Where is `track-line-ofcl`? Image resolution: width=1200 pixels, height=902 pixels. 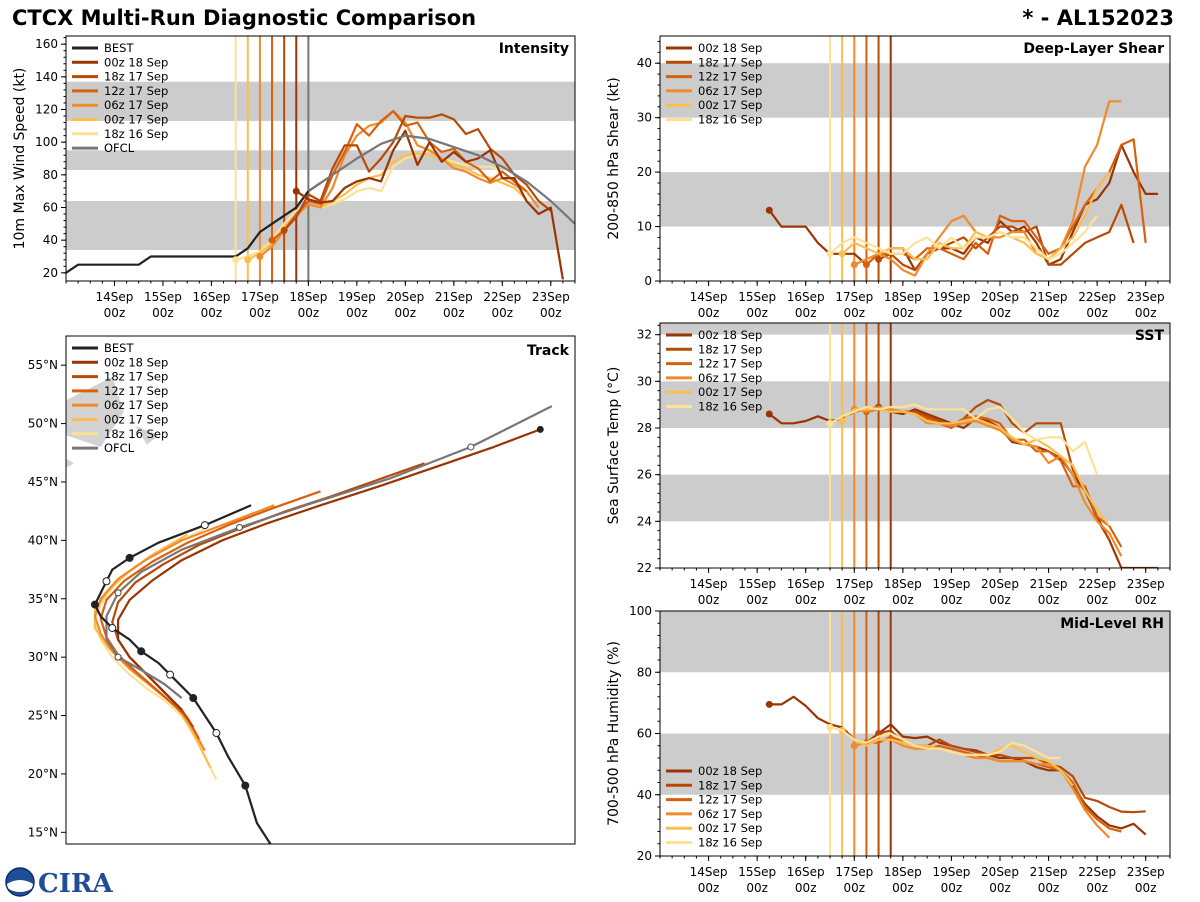
track-line-ofcl is located at coordinates (329, 552).